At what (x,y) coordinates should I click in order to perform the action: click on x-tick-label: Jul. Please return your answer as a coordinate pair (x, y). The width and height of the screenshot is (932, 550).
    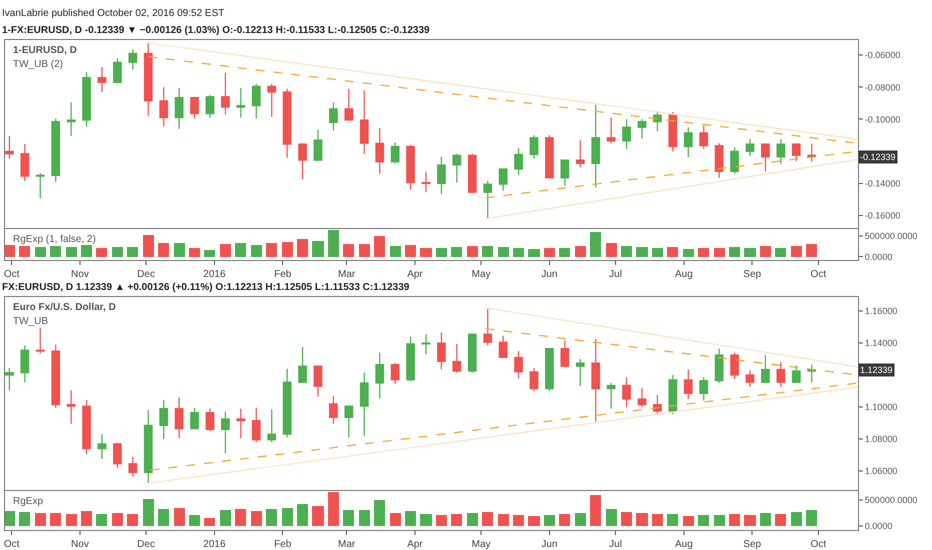
    Looking at the image, I should click on (615, 274).